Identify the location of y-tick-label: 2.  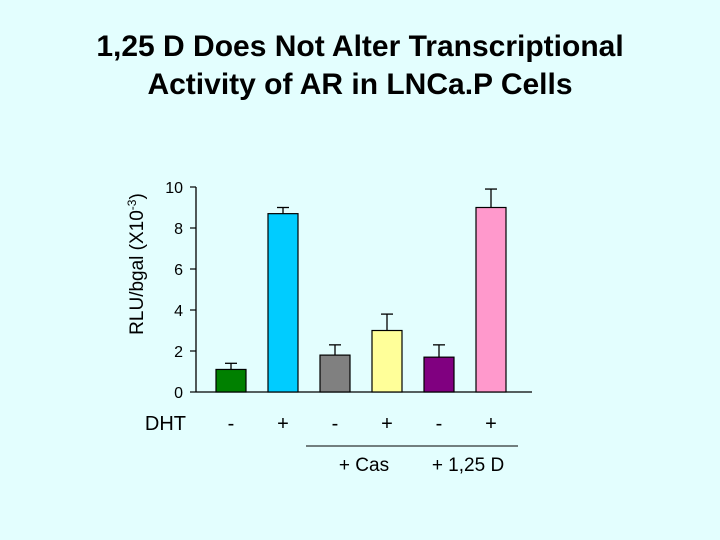
(178, 352).